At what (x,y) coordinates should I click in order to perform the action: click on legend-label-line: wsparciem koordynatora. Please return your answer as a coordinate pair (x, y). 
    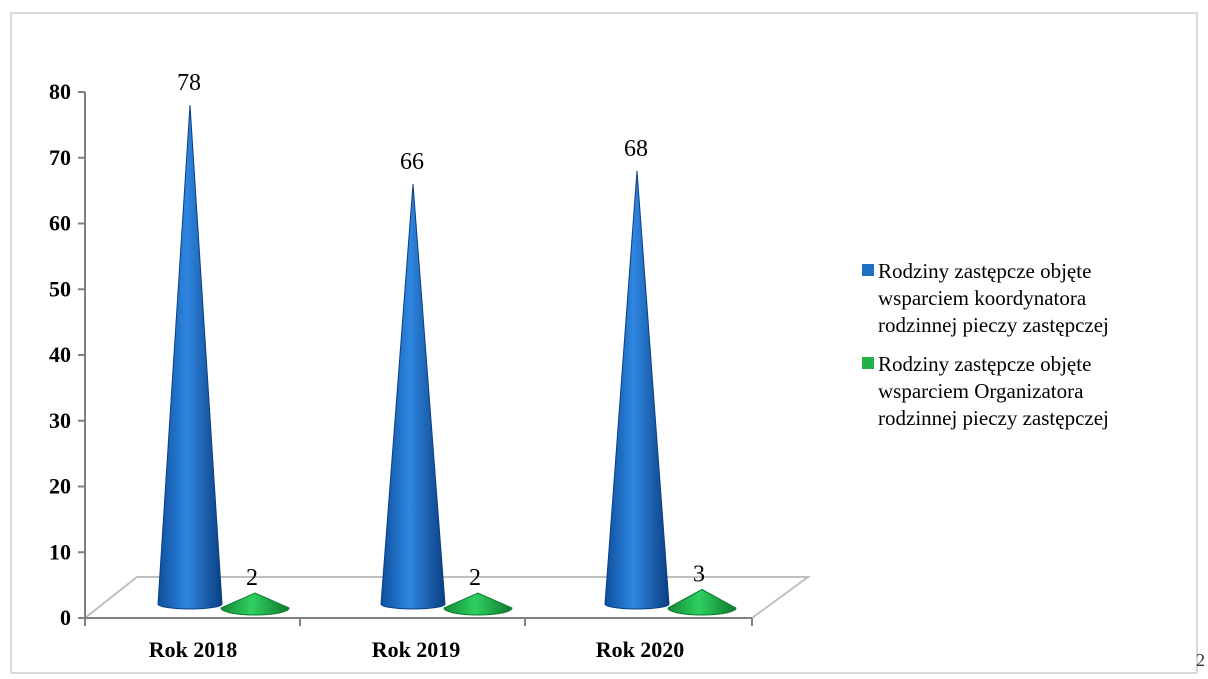
    Looking at the image, I should click on (982, 298).